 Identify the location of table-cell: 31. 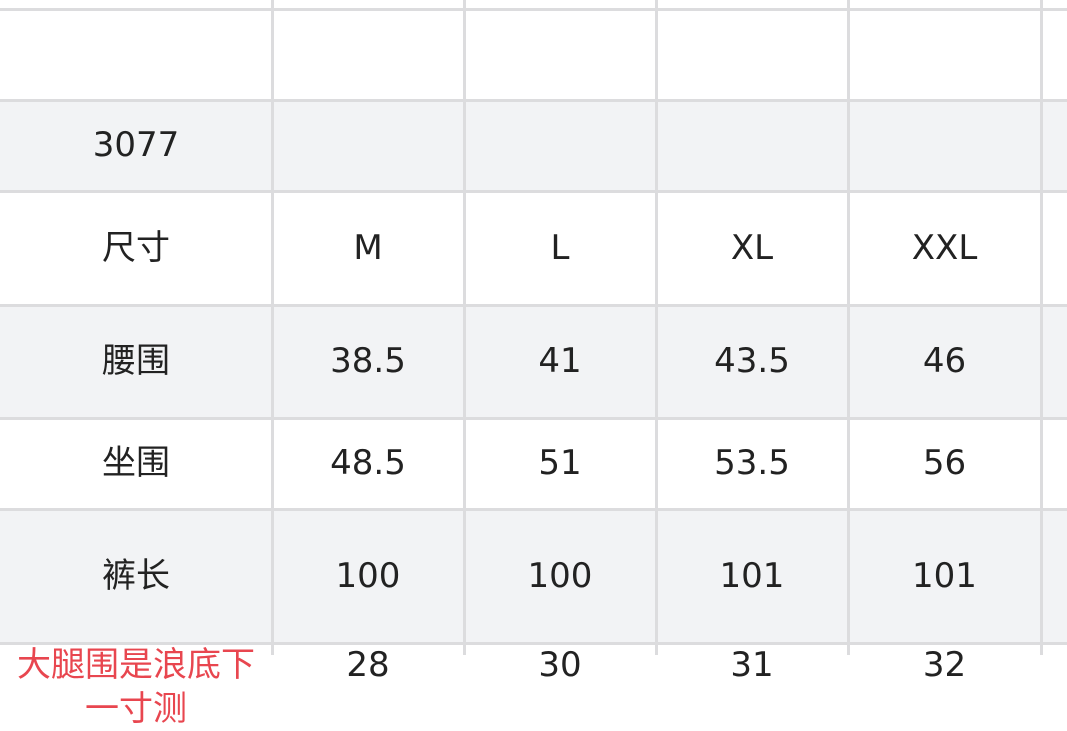
(752, 665).